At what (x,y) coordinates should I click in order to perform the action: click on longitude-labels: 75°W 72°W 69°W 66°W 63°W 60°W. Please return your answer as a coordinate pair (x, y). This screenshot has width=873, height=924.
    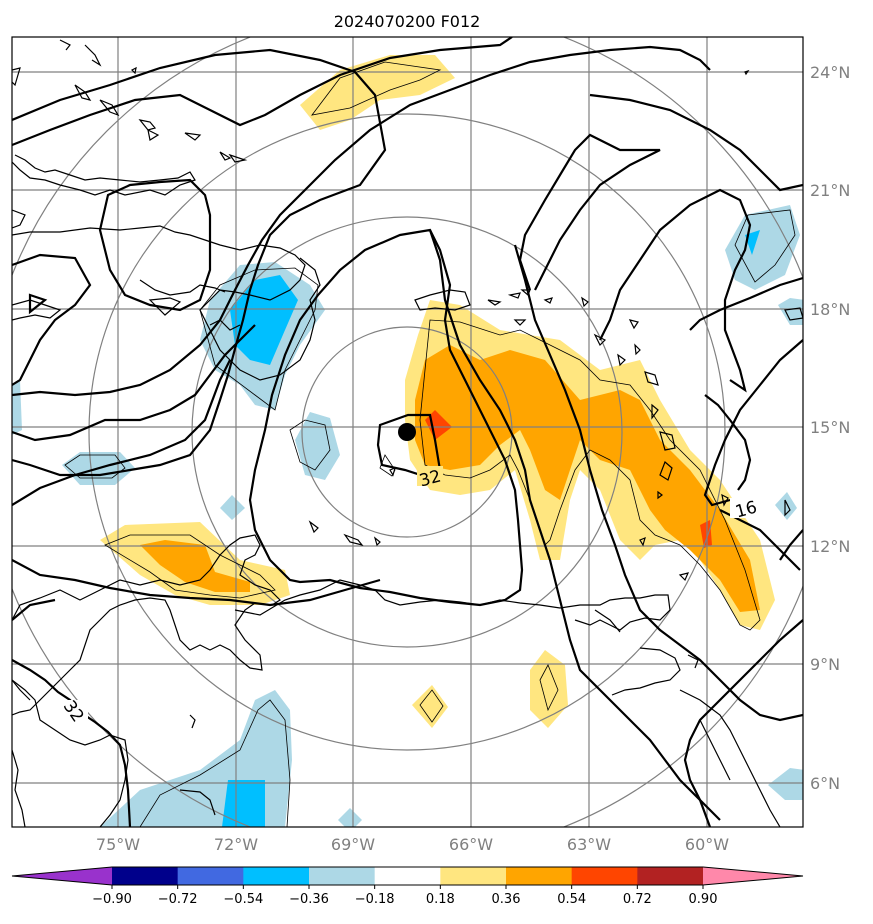
    Looking at the image, I should click on (412, 844).